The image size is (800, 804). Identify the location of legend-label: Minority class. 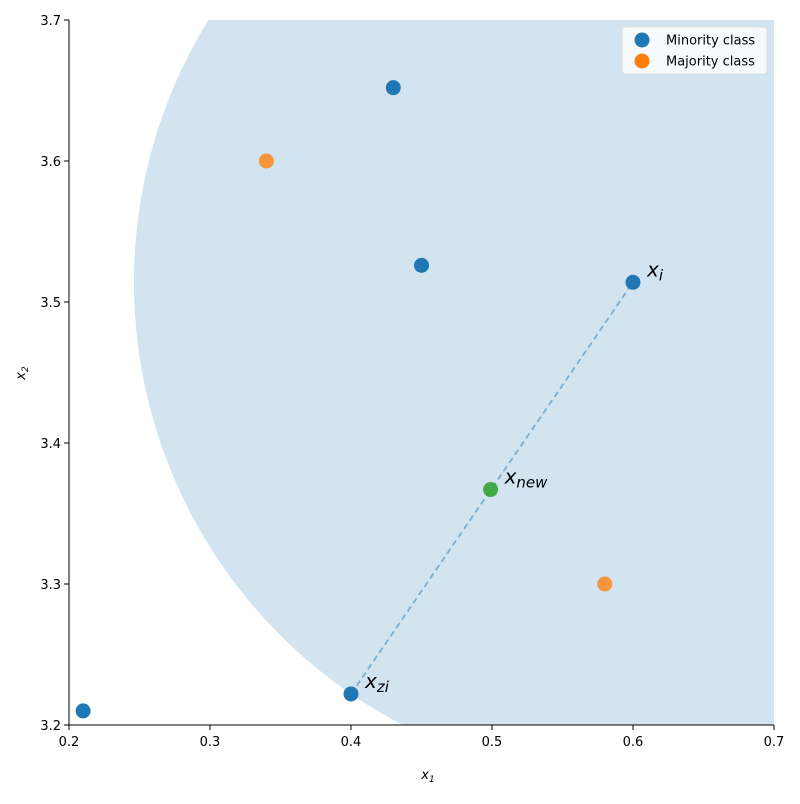
(710, 41).